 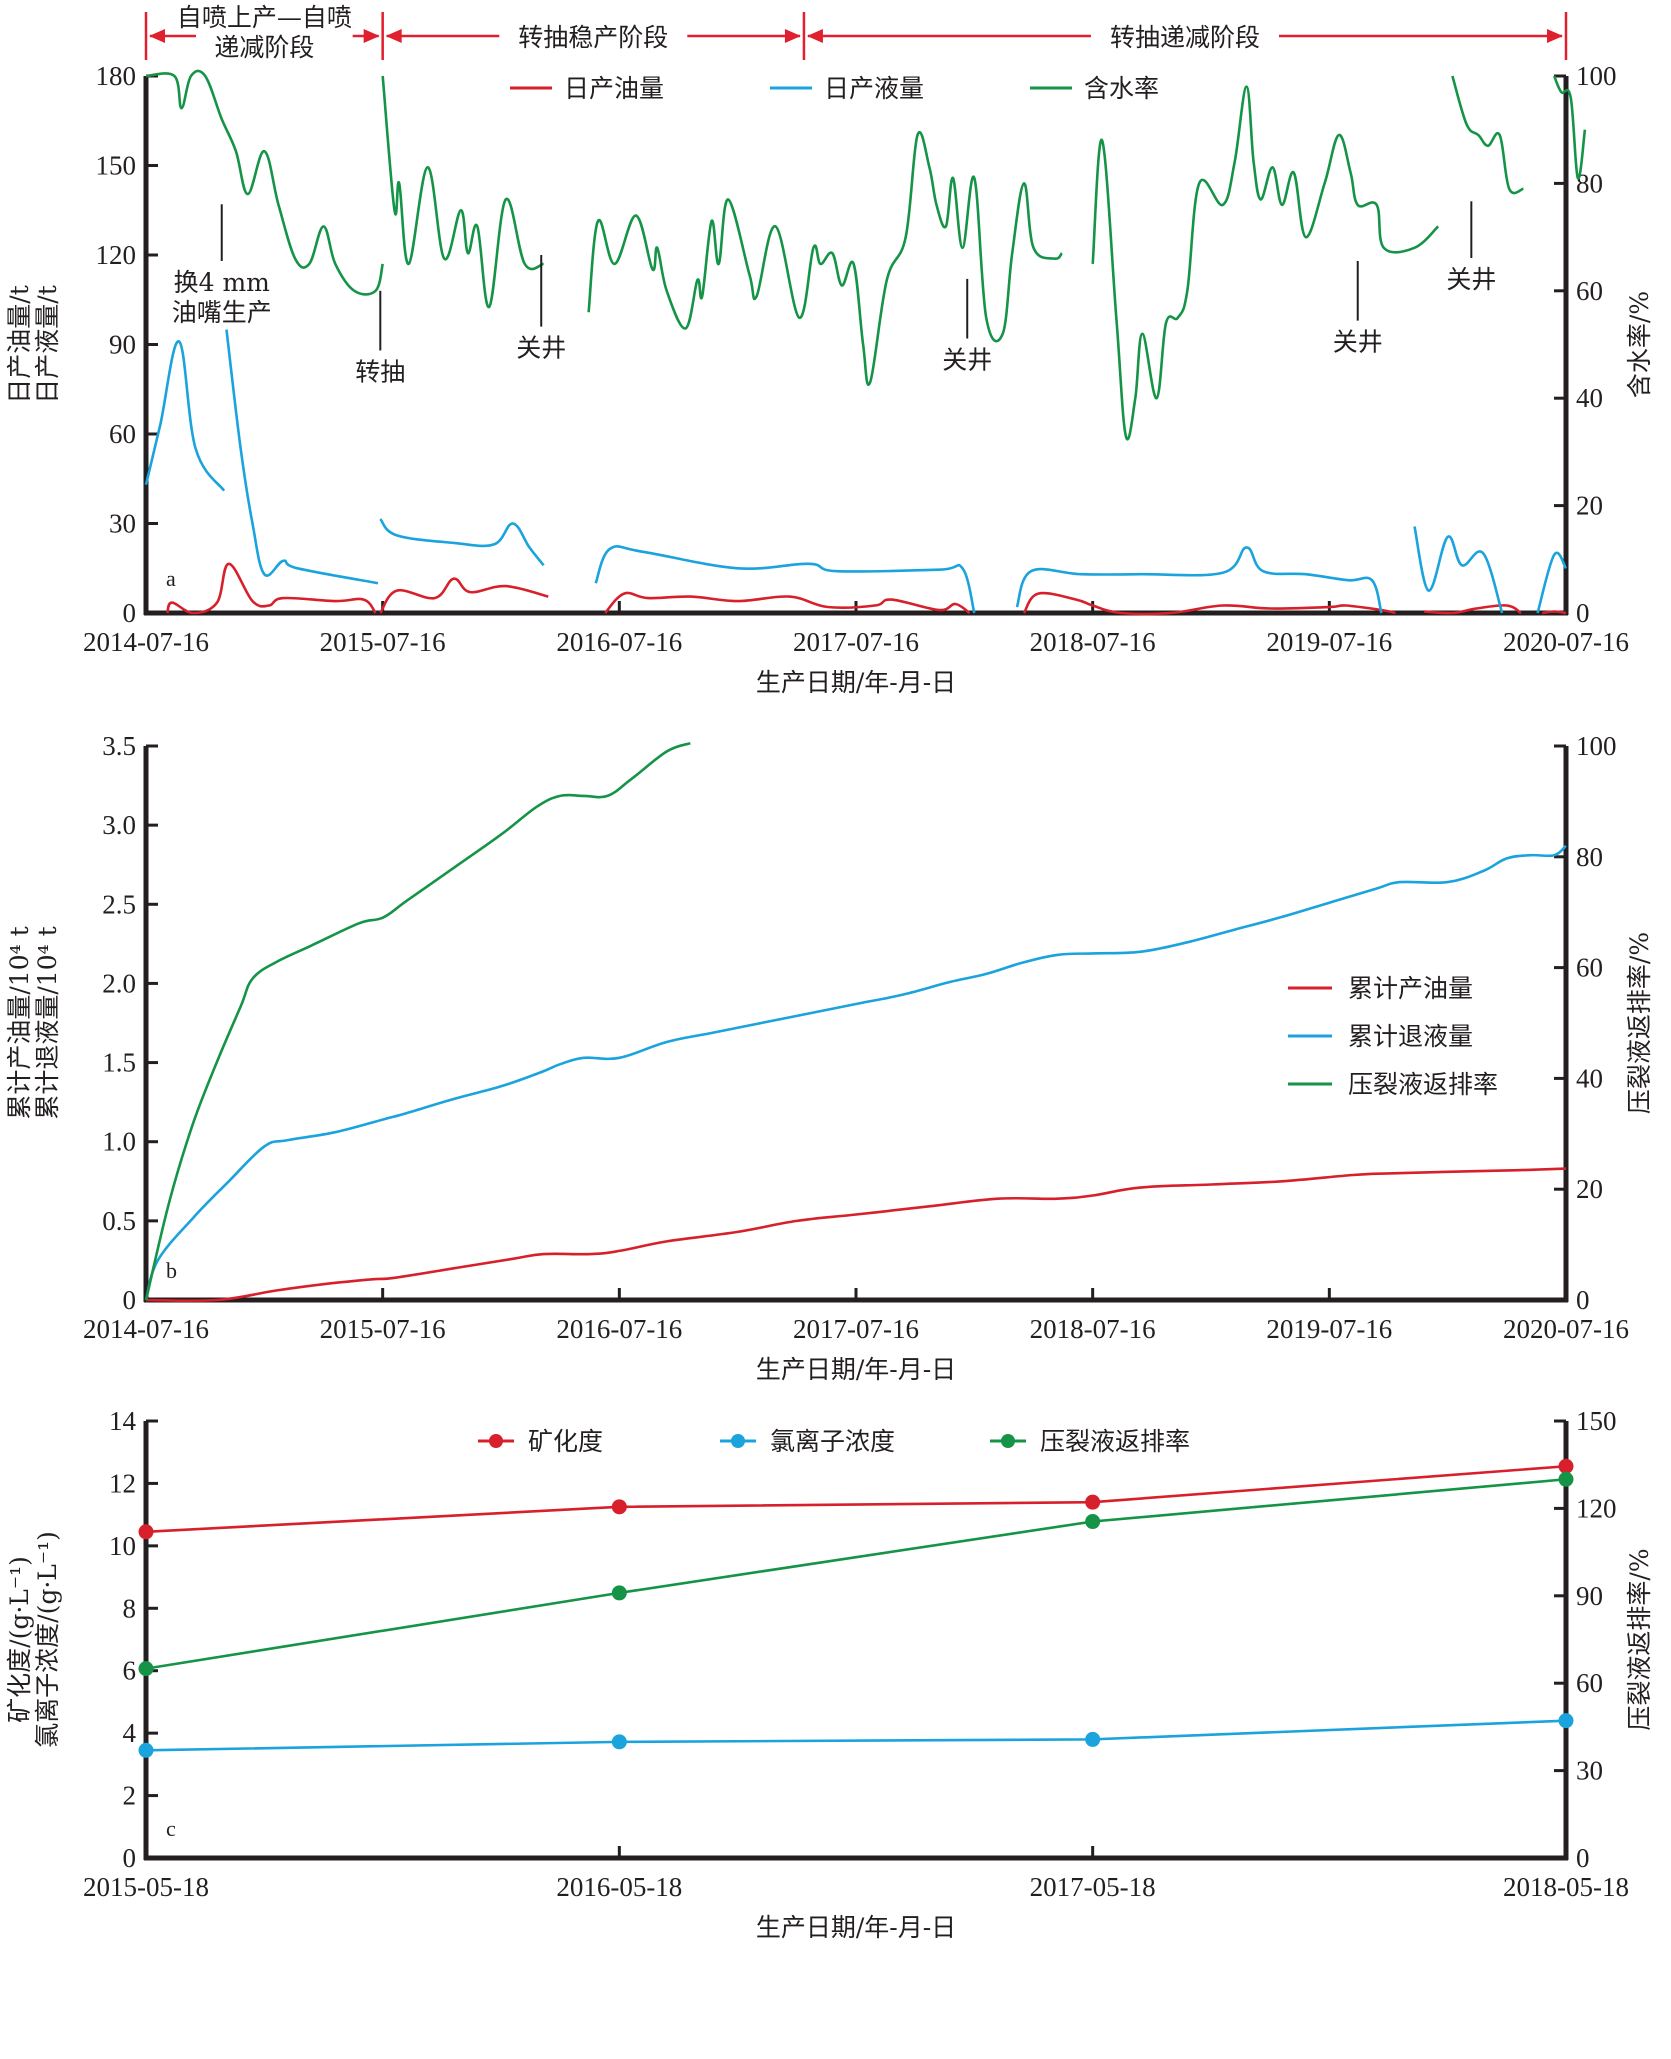 What do you see at coordinates (1589, 1771) in the screenshot?
I see `y2-tick-label: 30` at bounding box center [1589, 1771].